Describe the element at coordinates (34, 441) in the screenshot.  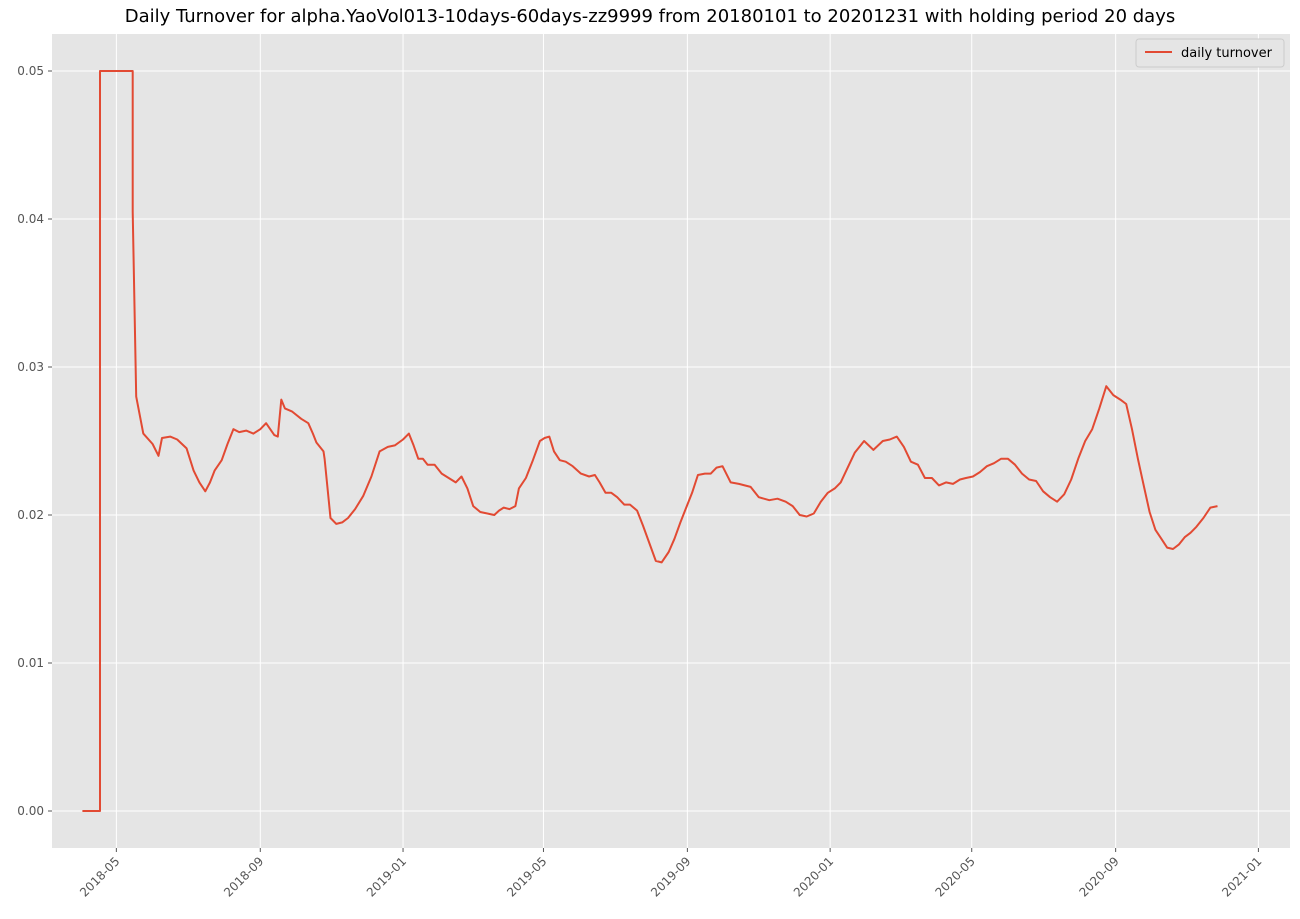
I see `y-axis: 0.00 0.01 0.02 0.03 0.04 0.05` at that location.